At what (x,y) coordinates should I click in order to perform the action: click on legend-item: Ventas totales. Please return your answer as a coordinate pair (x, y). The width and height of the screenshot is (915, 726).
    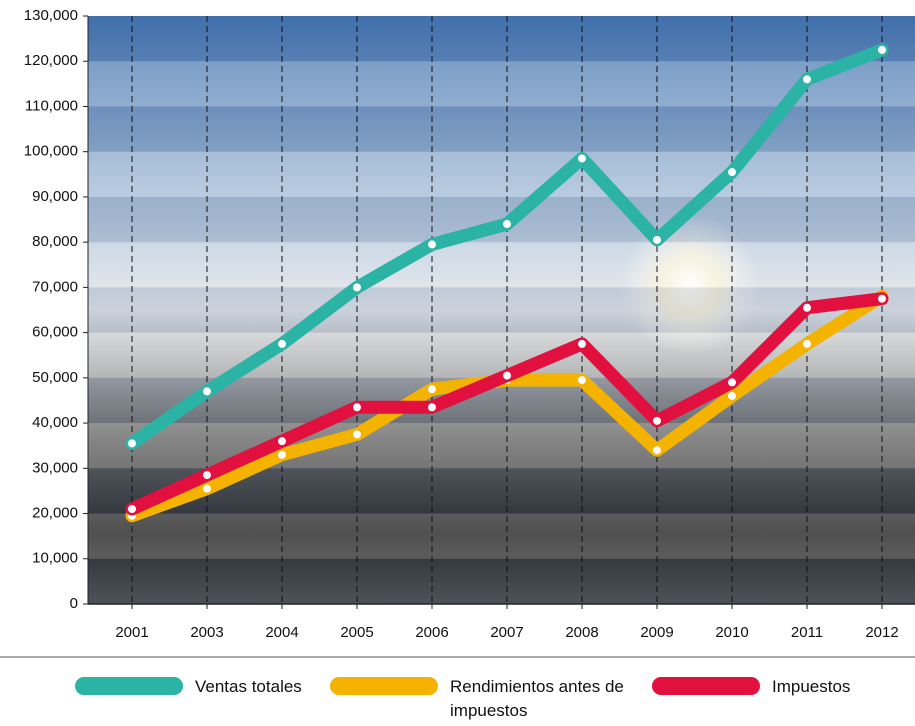
    Looking at the image, I should click on (227, 687).